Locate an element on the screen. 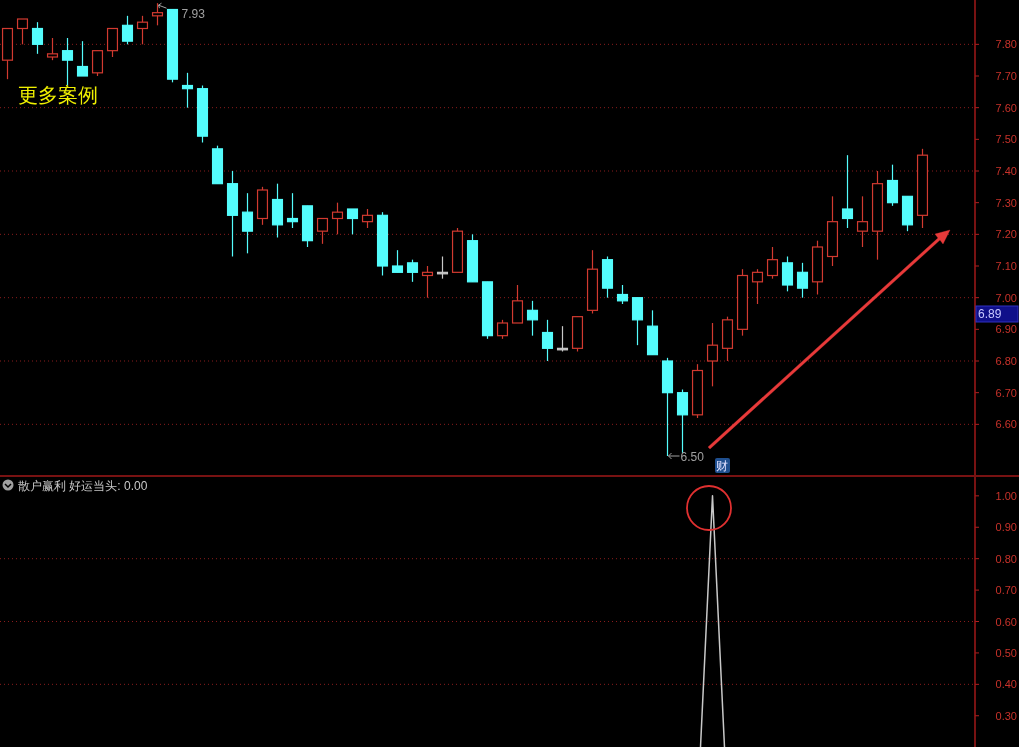 The width and height of the screenshot is (1019, 747). y-tick-label: 0.70 is located at coordinates (1006, 590).